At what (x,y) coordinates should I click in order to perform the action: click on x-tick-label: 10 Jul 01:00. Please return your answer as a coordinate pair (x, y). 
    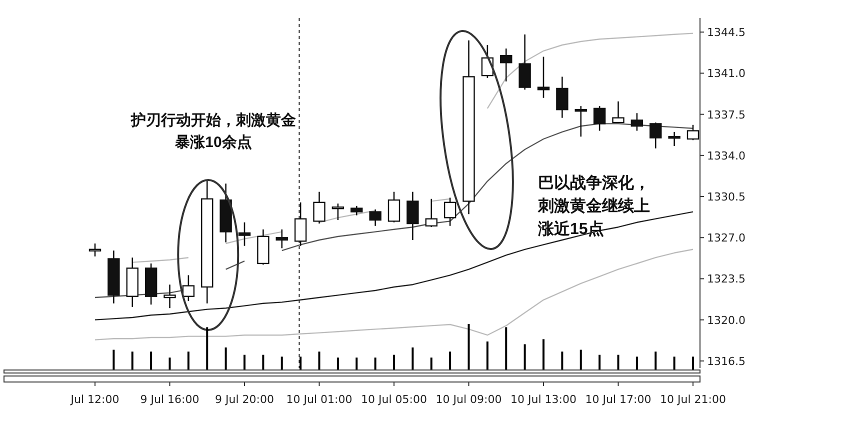
    Looking at the image, I should click on (319, 399).